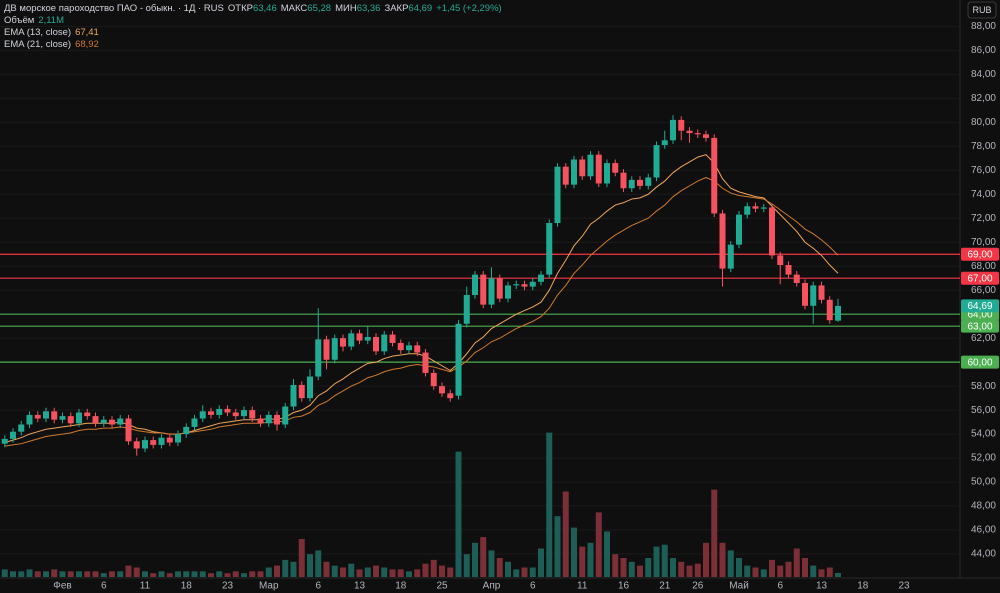 Image resolution: width=1000 pixels, height=593 pixels. I want to click on x-tick-label: Апр, so click(492, 586).